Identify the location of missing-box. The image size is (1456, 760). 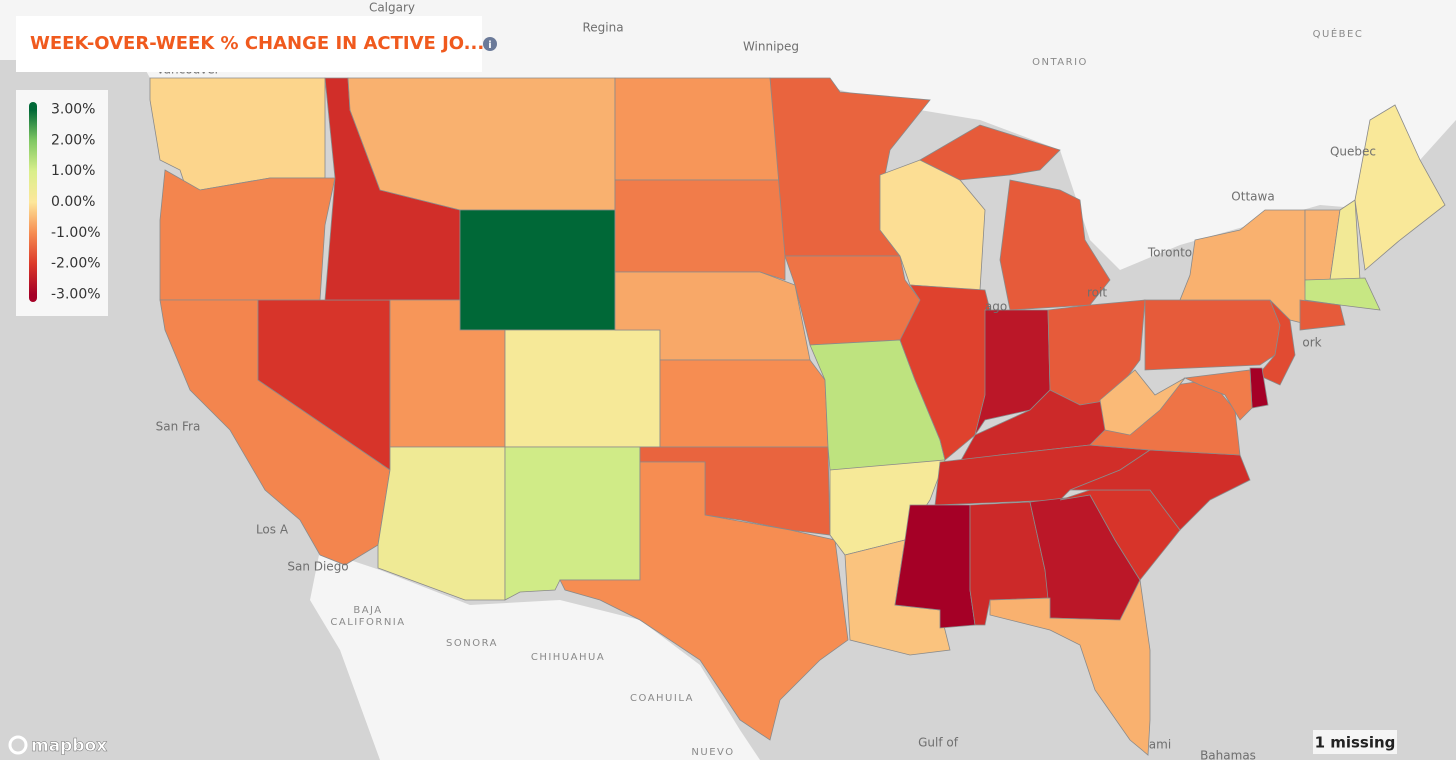
(1355, 742).